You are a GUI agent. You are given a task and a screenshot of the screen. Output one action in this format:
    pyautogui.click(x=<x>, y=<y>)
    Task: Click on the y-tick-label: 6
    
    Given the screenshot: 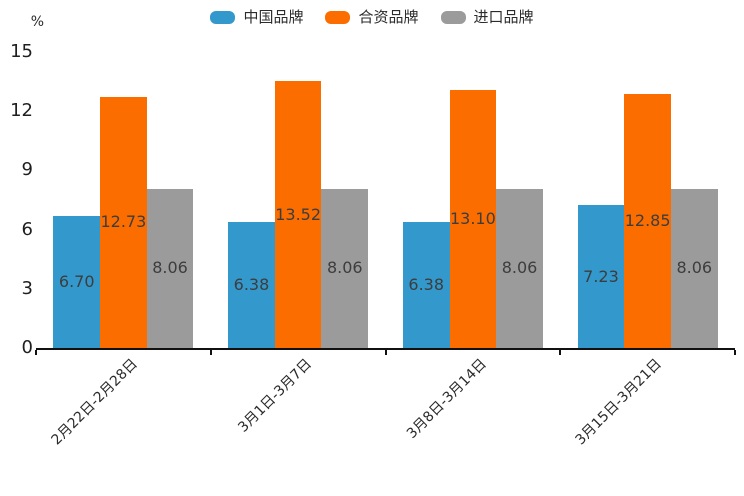 What is the action you would take?
    pyautogui.click(x=27, y=229)
    